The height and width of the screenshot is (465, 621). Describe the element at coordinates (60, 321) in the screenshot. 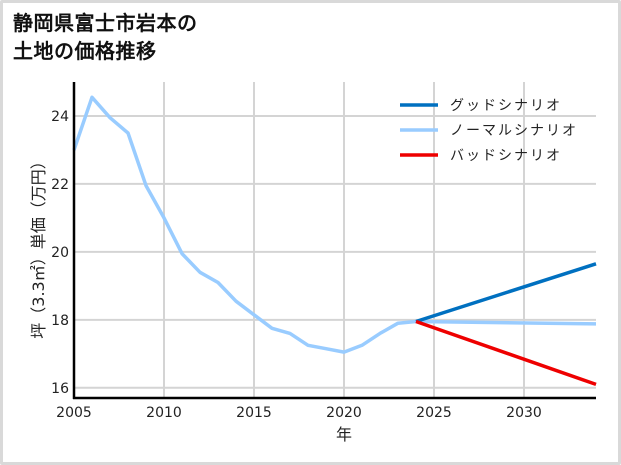

I see `y-tick-label: 18` at that location.